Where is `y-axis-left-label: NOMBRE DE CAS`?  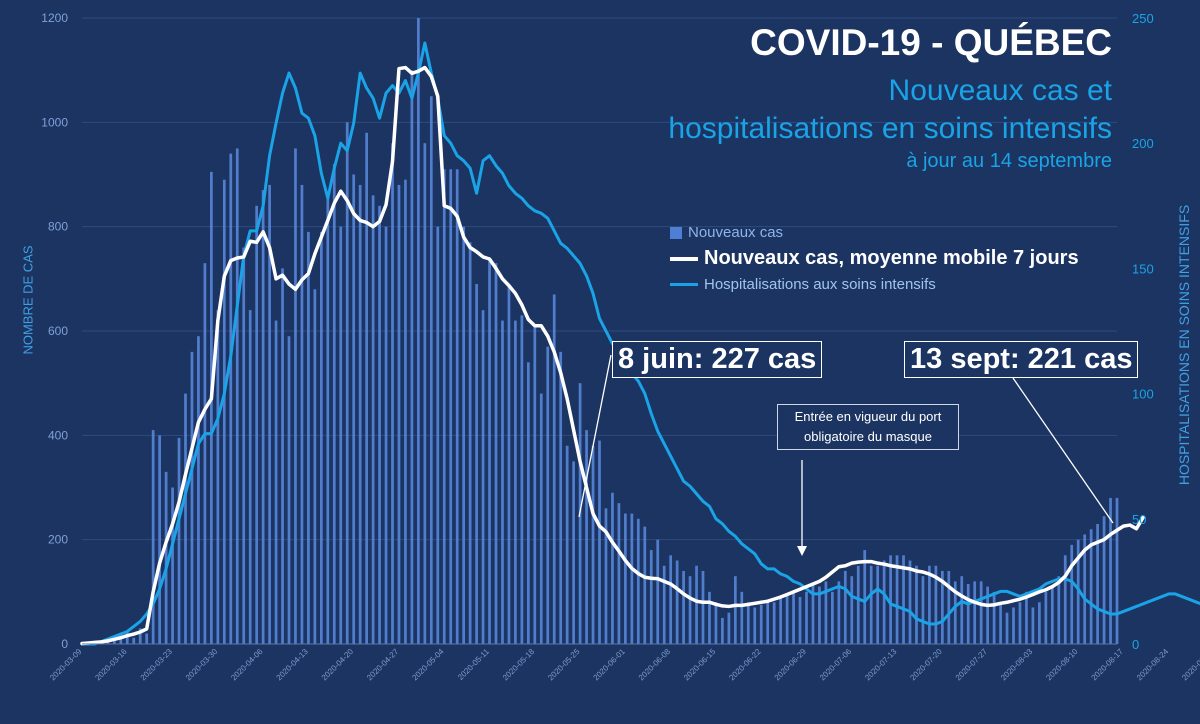
y-axis-left-label: NOMBRE DE CAS is located at coordinates (28, 300).